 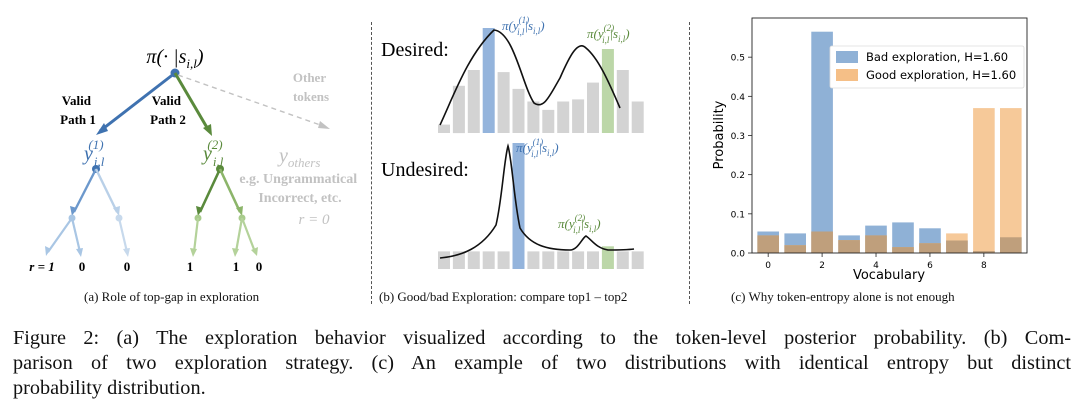 What do you see at coordinates (212, 153) in the screenshot?
I see `y2-label: yi,l(2)` at bounding box center [212, 153].